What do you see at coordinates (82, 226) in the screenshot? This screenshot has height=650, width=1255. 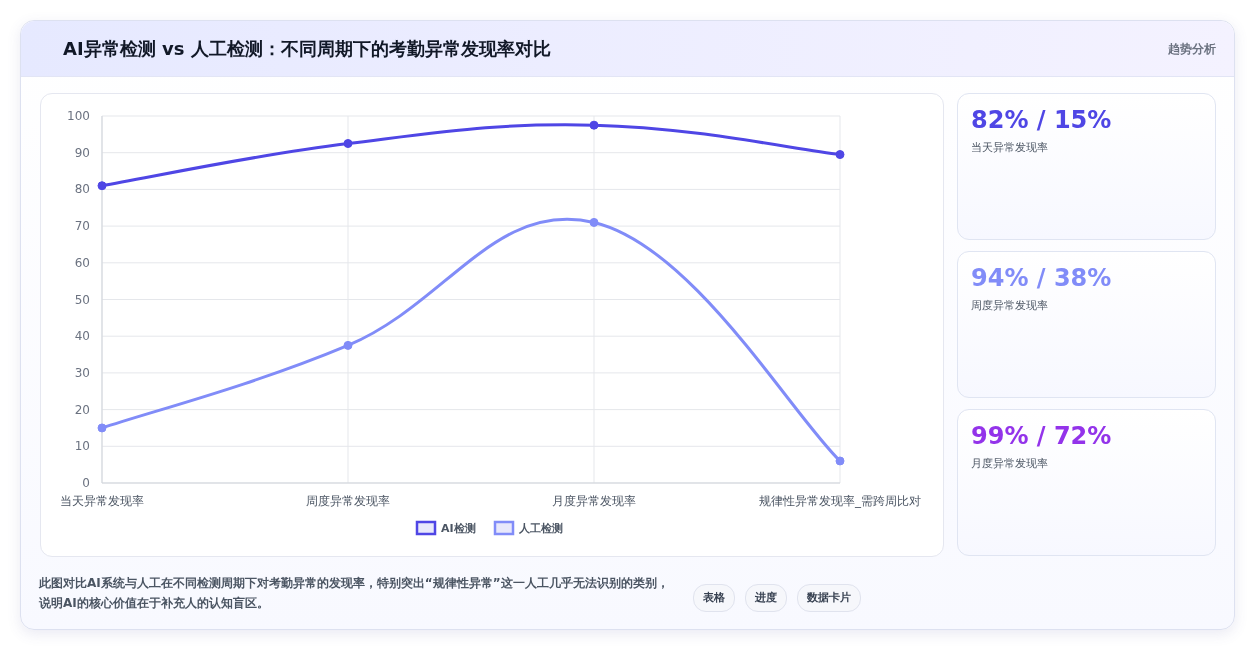 I see `y-tick-label: 70` at bounding box center [82, 226].